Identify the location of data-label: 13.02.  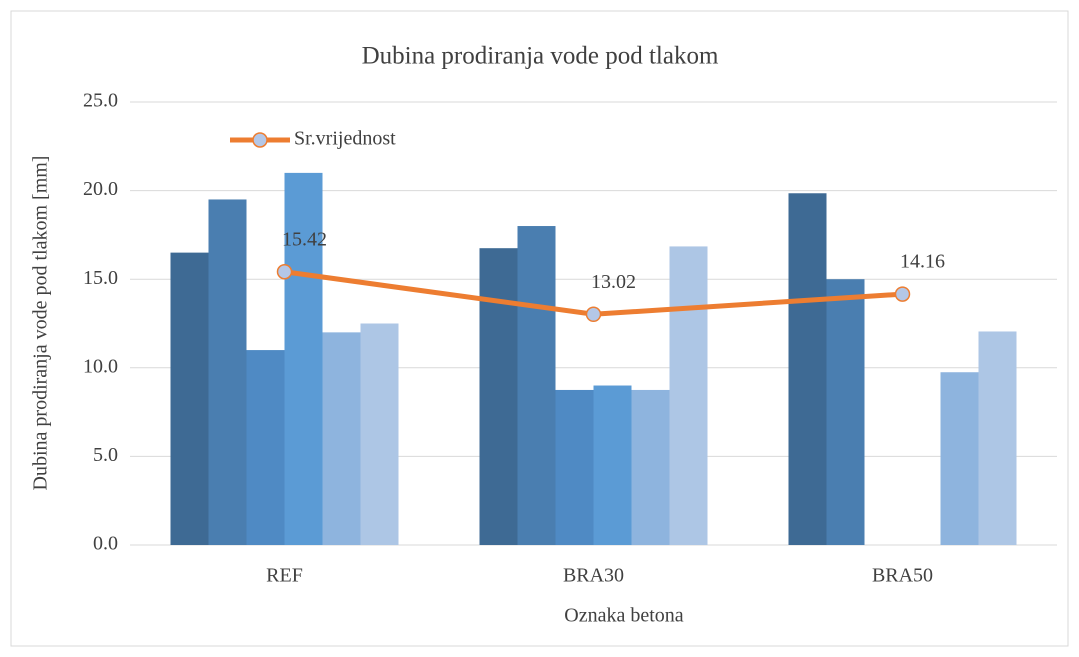
(613, 282).